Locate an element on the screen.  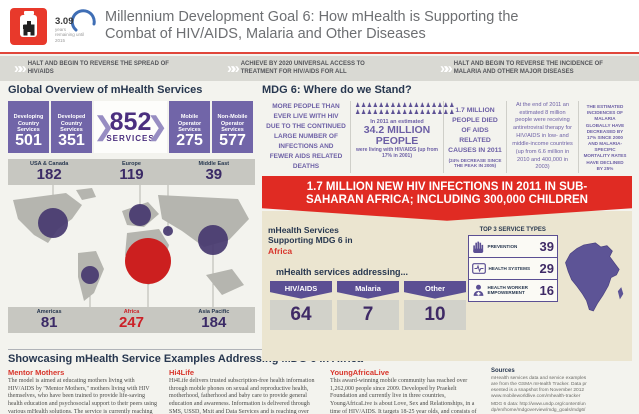
region-americas: Americas 81 is located at coordinates (49, 320).